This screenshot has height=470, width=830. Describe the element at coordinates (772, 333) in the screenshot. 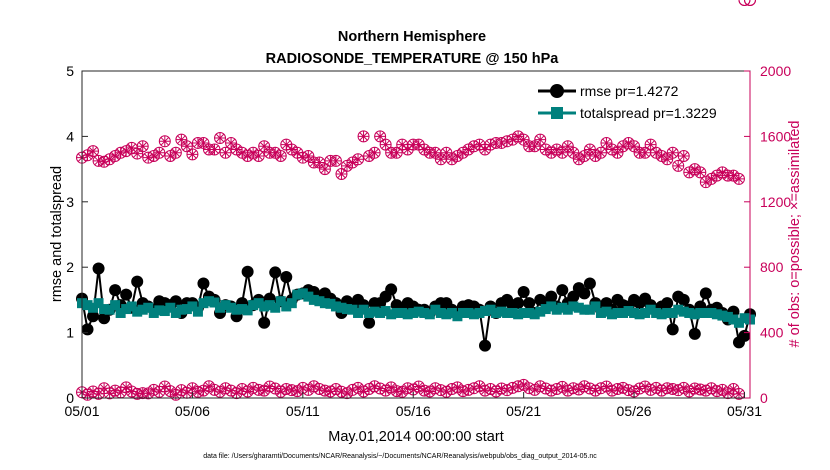

I see `y-right-tick-label: 400` at that location.